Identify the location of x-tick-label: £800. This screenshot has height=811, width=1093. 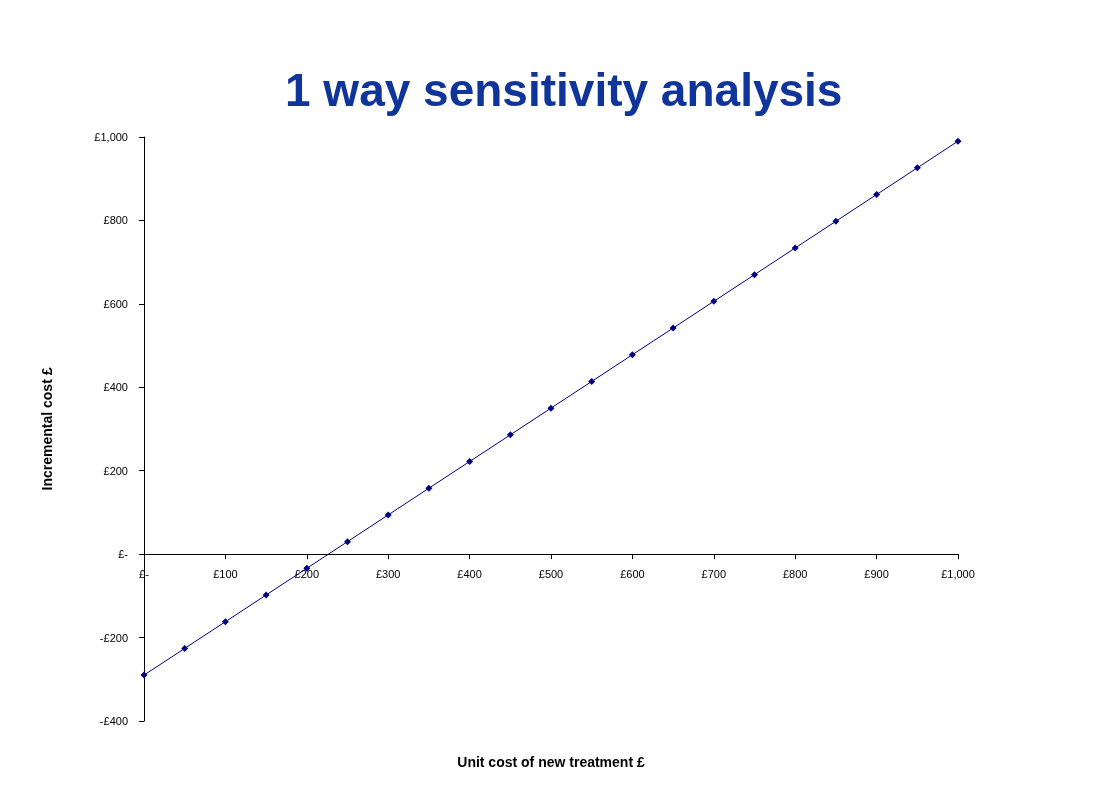
(795, 573).